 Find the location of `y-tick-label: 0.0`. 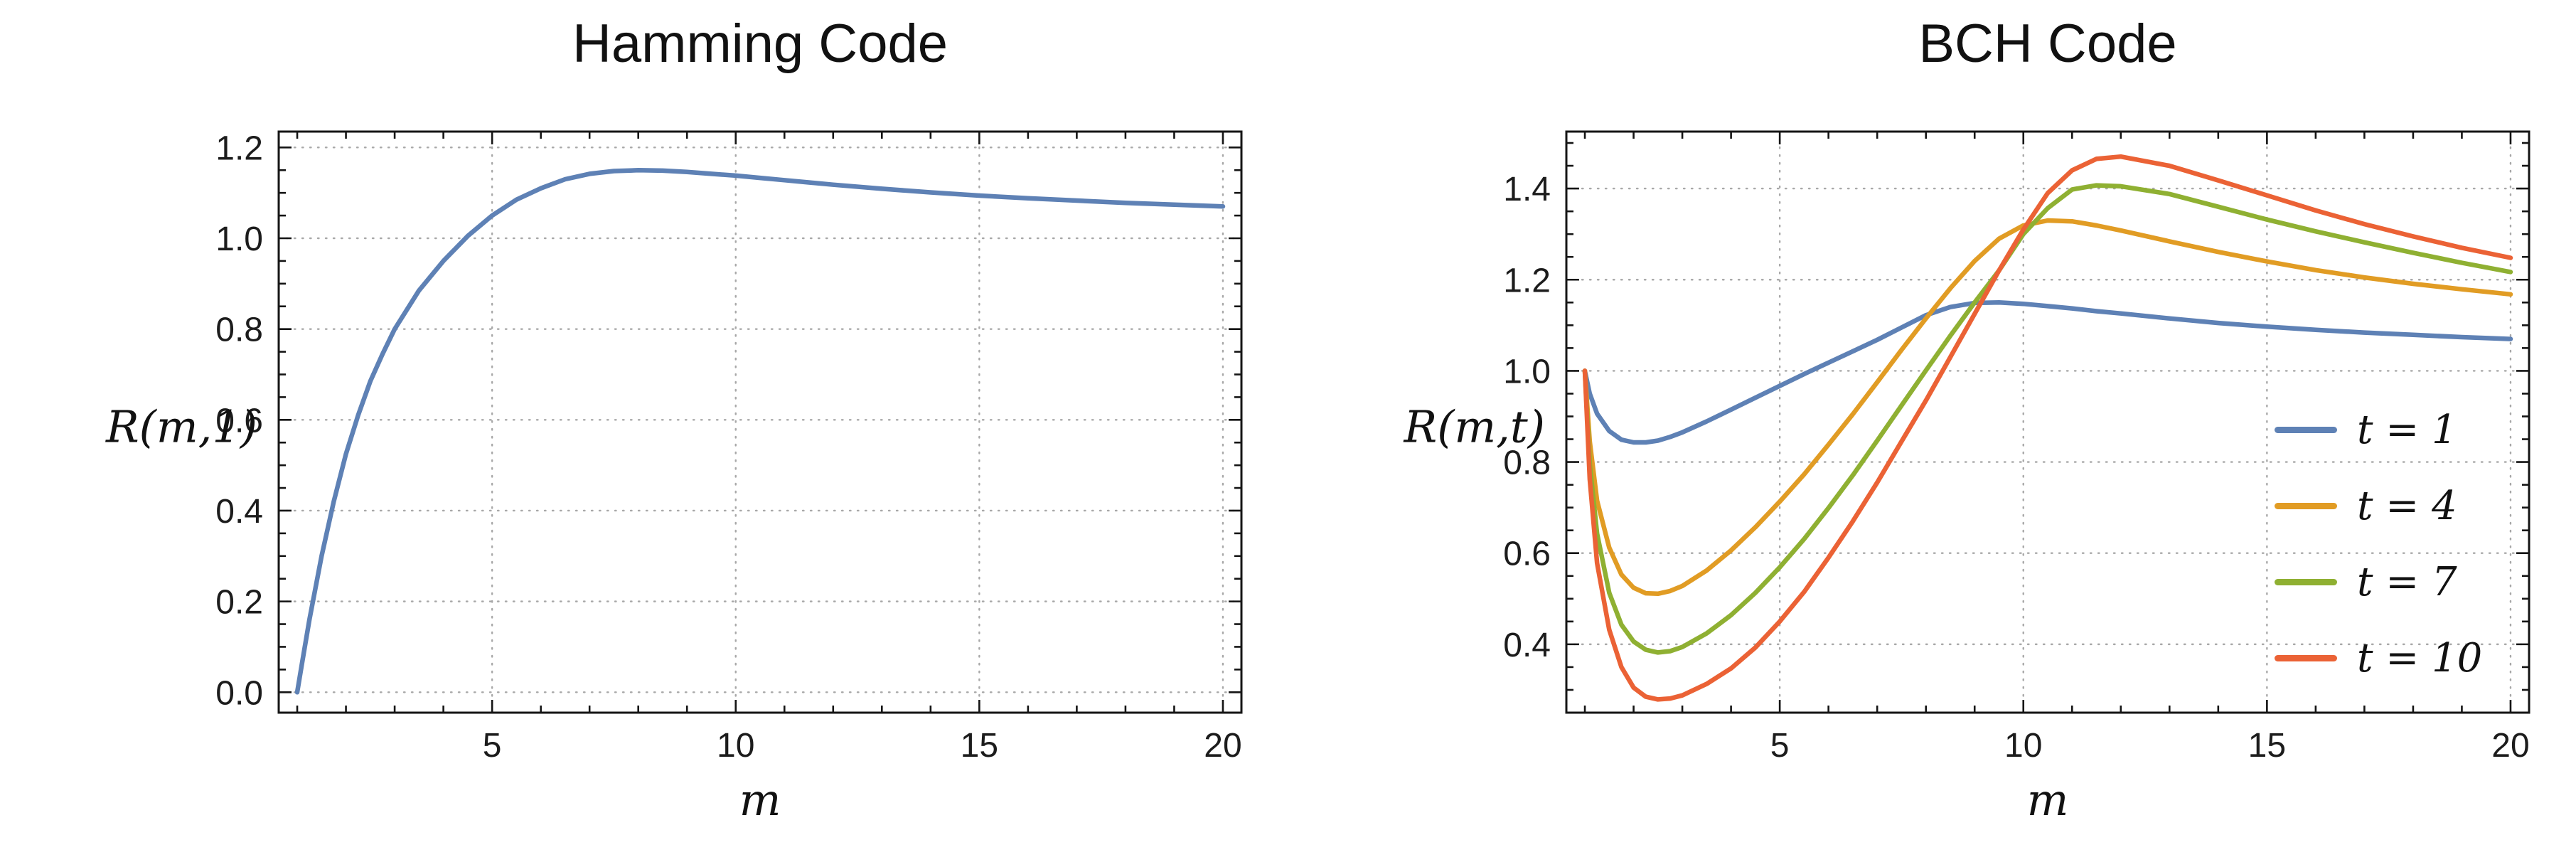

y-tick-label: 0.0 is located at coordinates (239, 693).